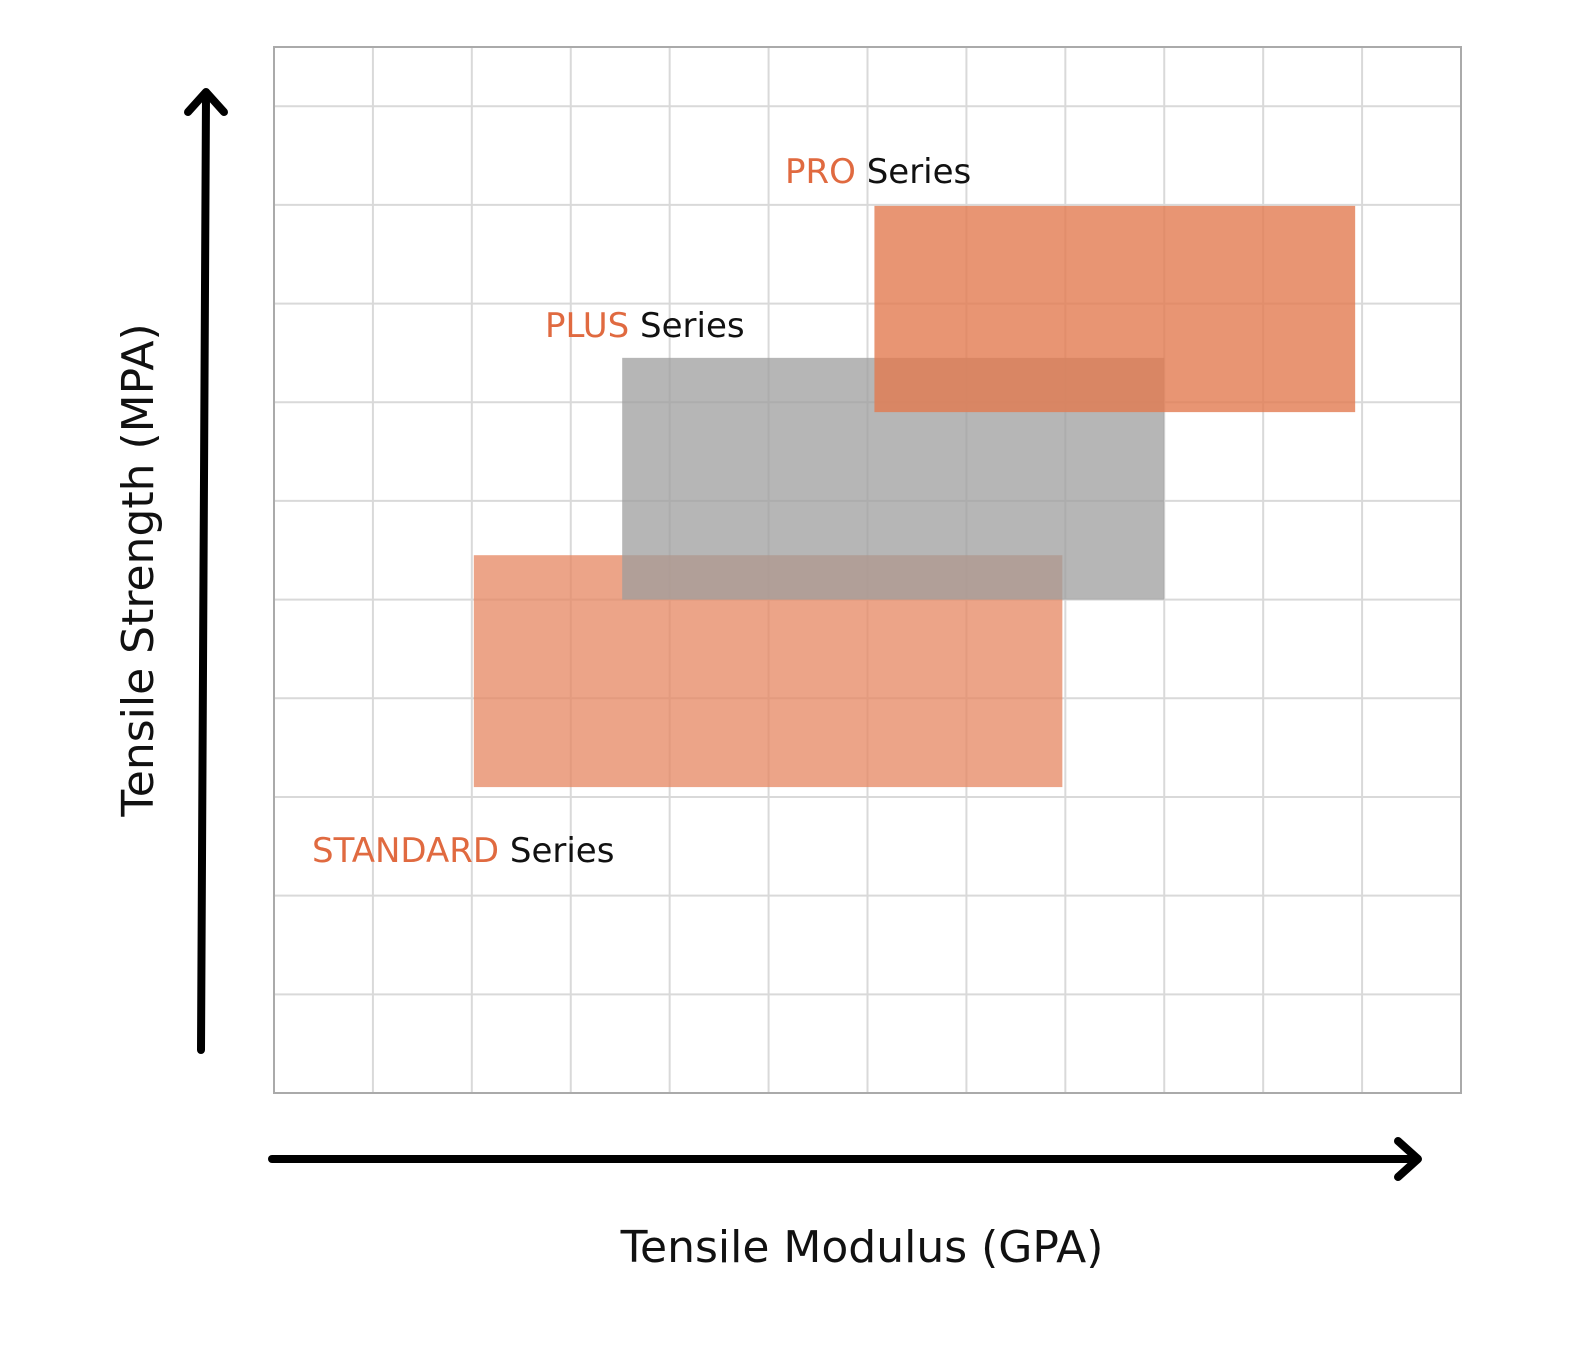 Image resolution: width=1580 pixels, height=1352 pixels. Describe the element at coordinates (138, 570) in the screenshot. I see `y-axis-title: Tensile Strength (MPA)` at that location.